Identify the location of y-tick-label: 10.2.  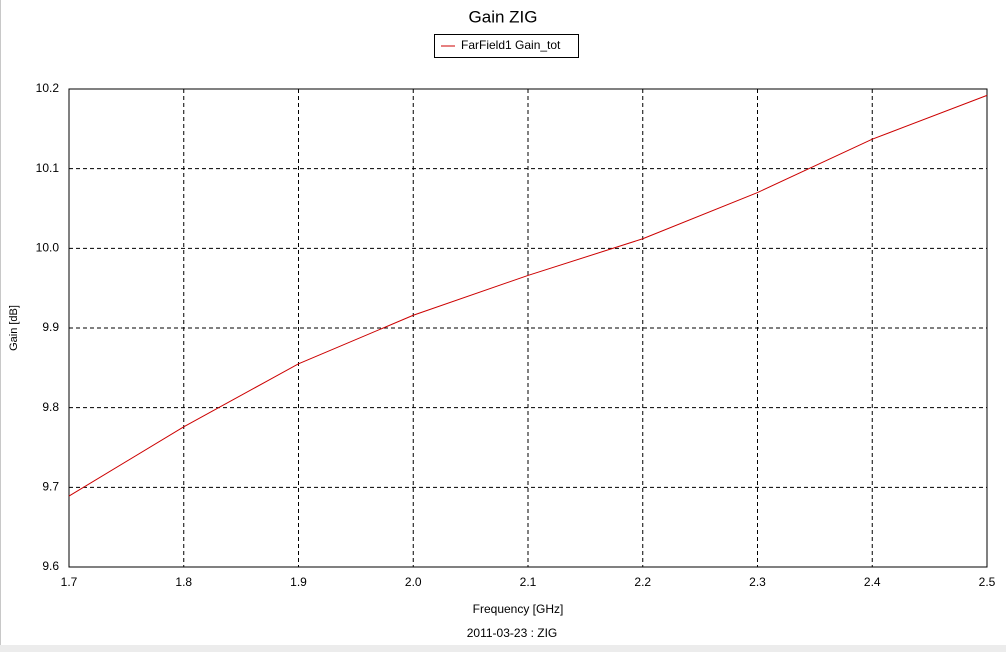
(48, 88).